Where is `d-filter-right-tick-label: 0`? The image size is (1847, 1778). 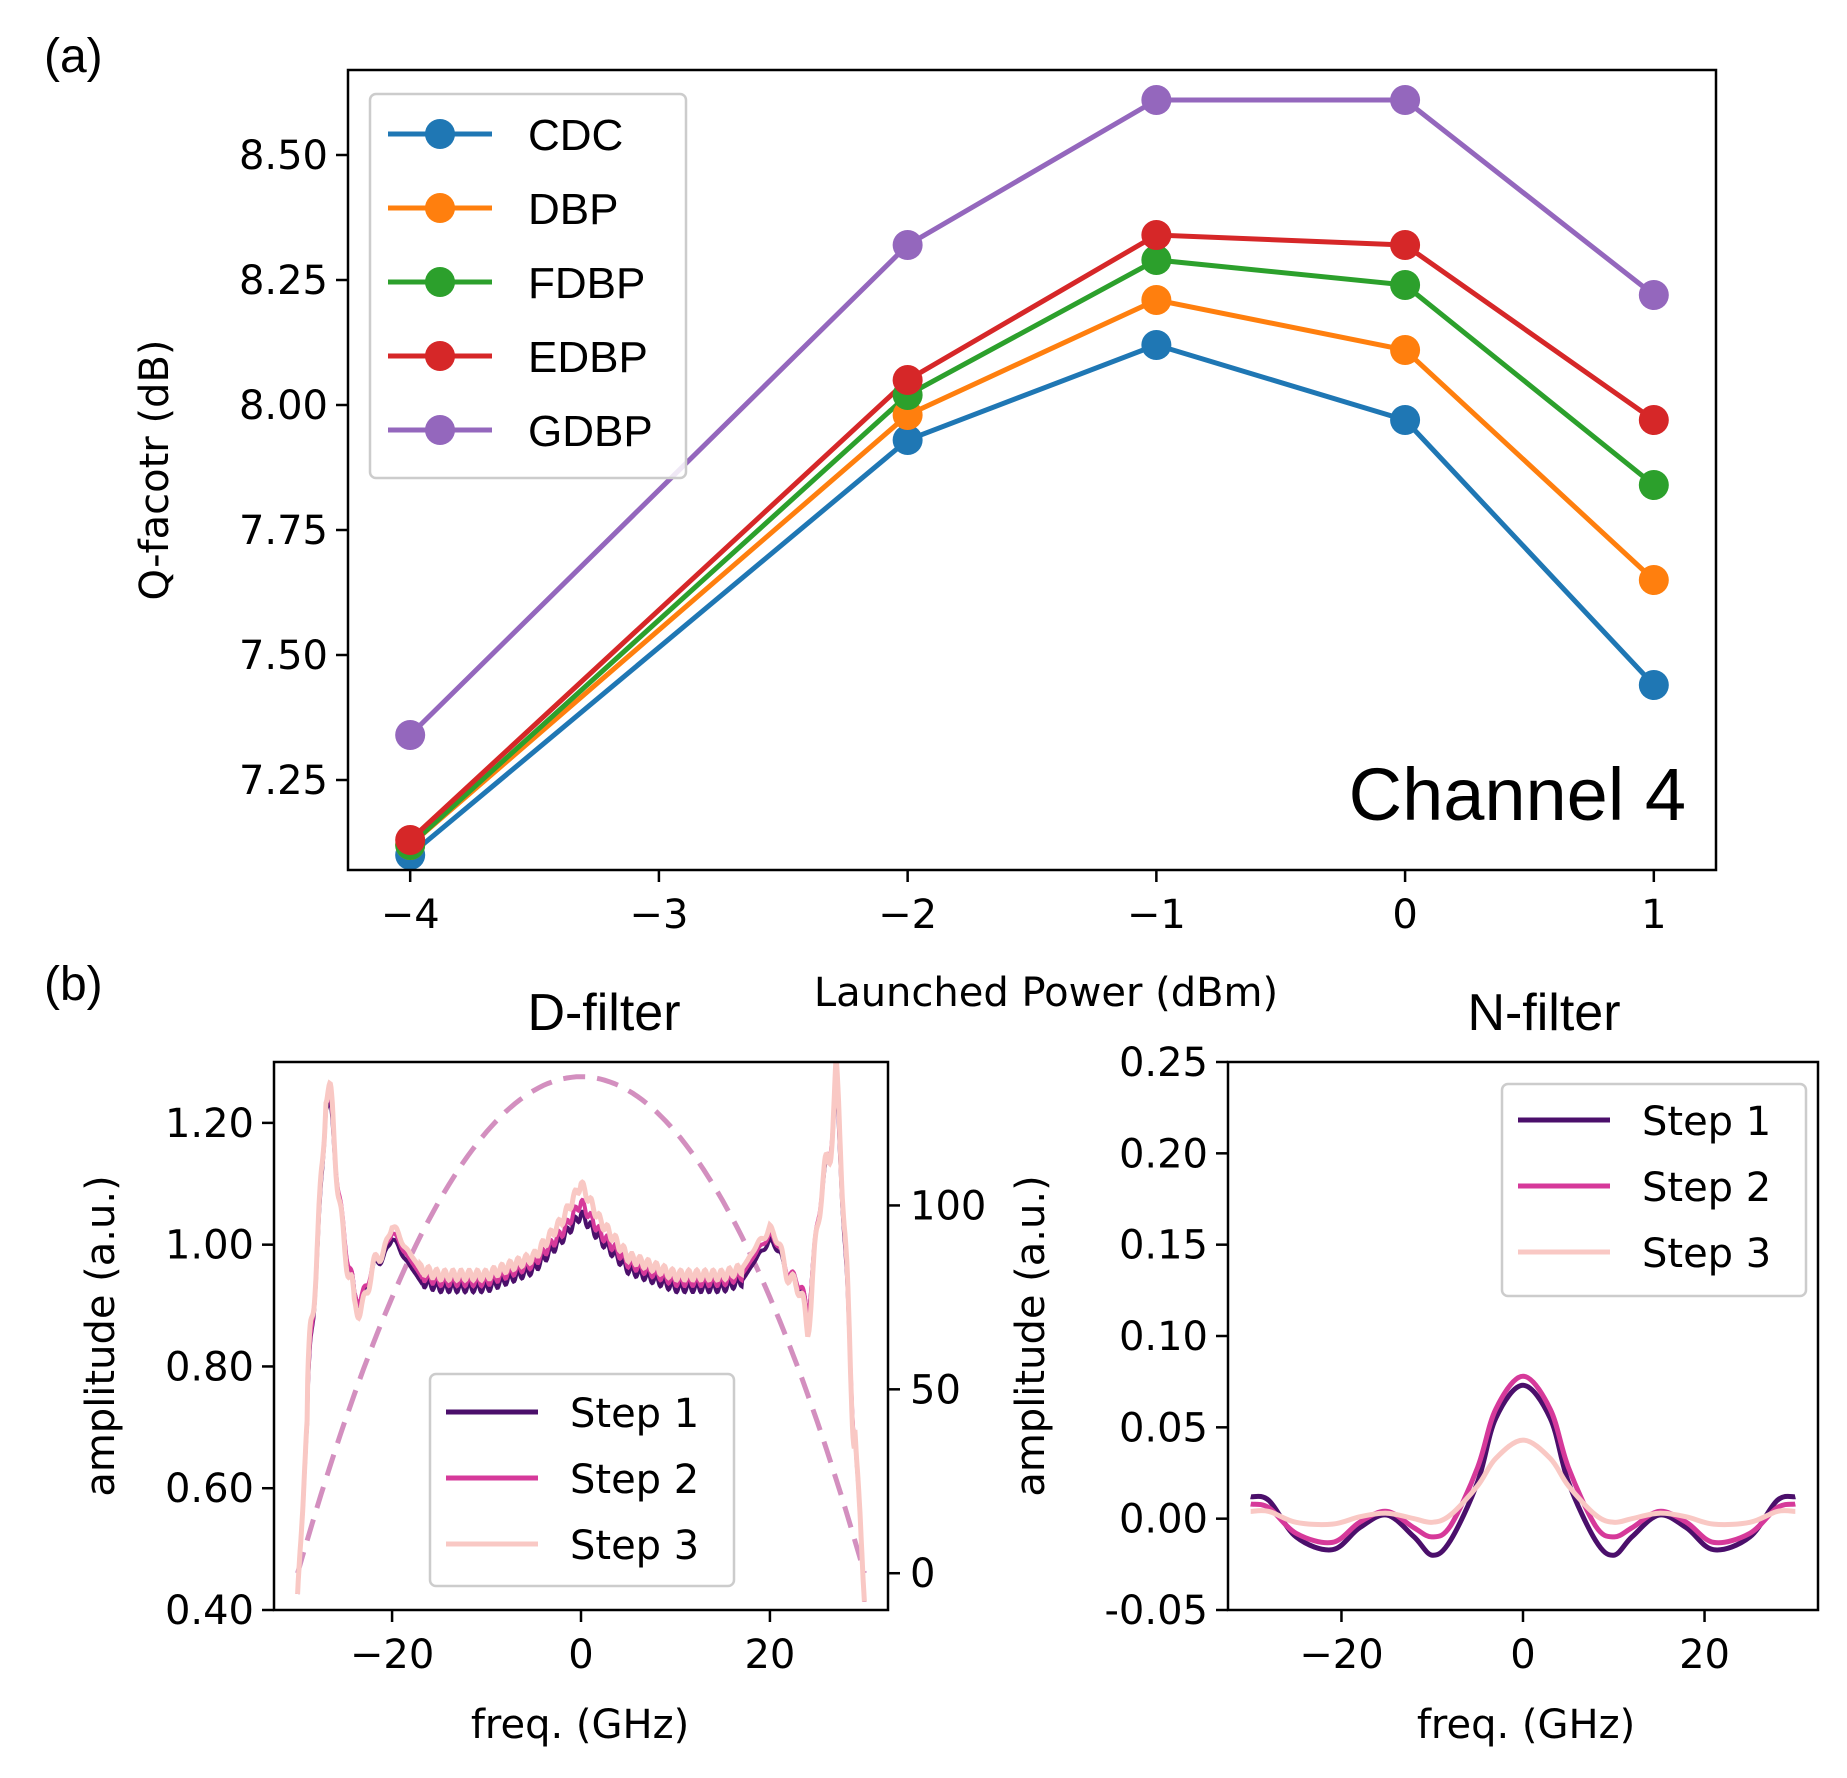
d-filter-right-tick-label: 0 is located at coordinates (922, 1574).